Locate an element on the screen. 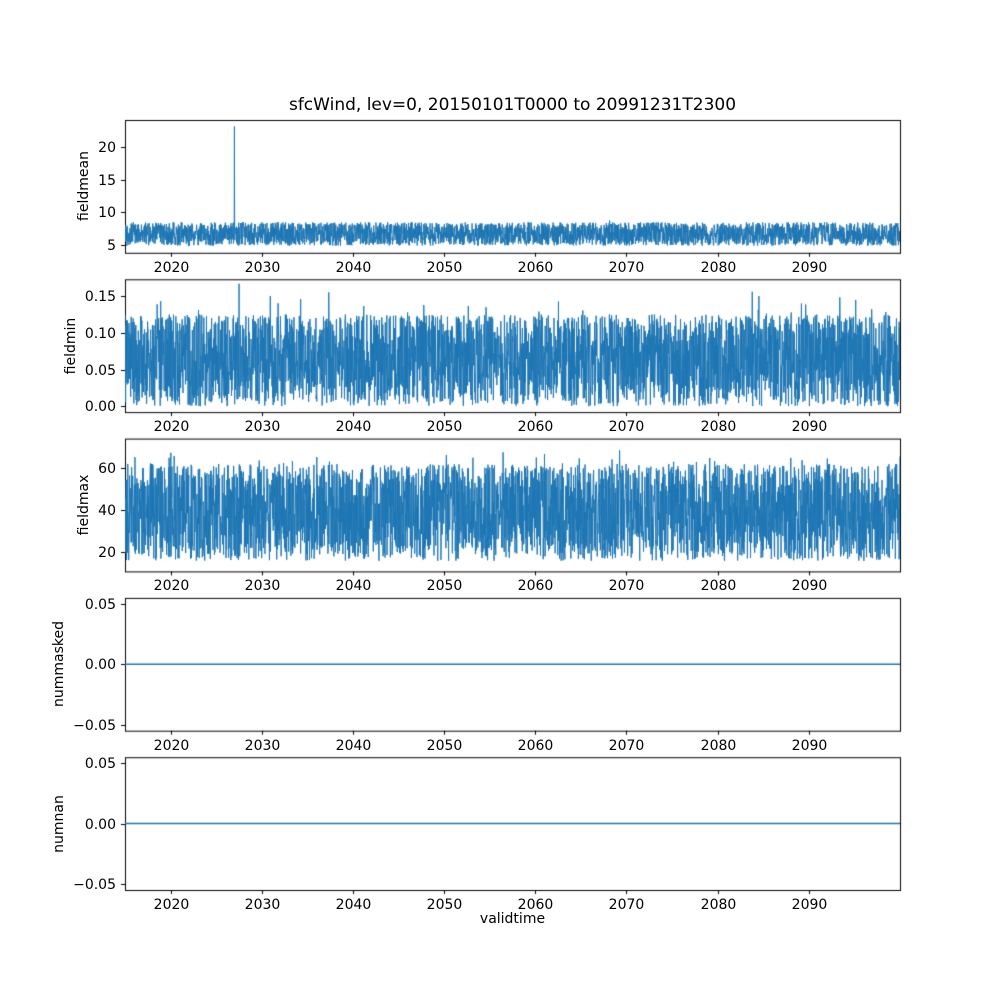 The image size is (1000, 1000). y-axis-label-numnan: numnan is located at coordinates (59, 823).